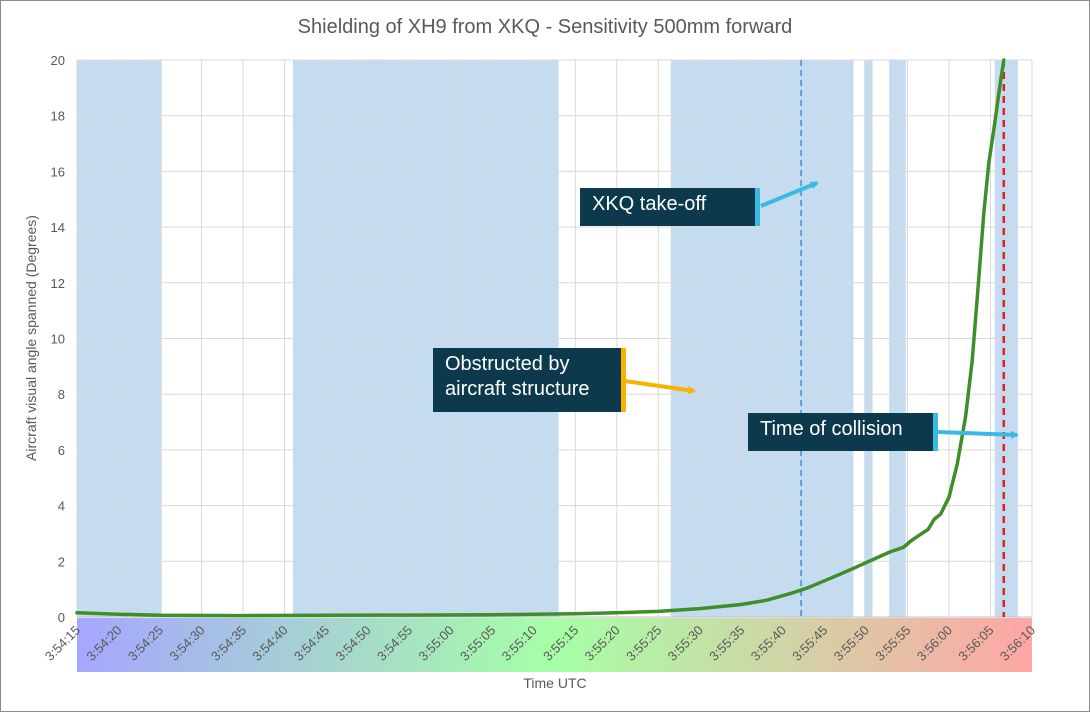  What do you see at coordinates (831, 429) in the screenshot?
I see `callout-time-of-collision-text: Time of collision` at bounding box center [831, 429].